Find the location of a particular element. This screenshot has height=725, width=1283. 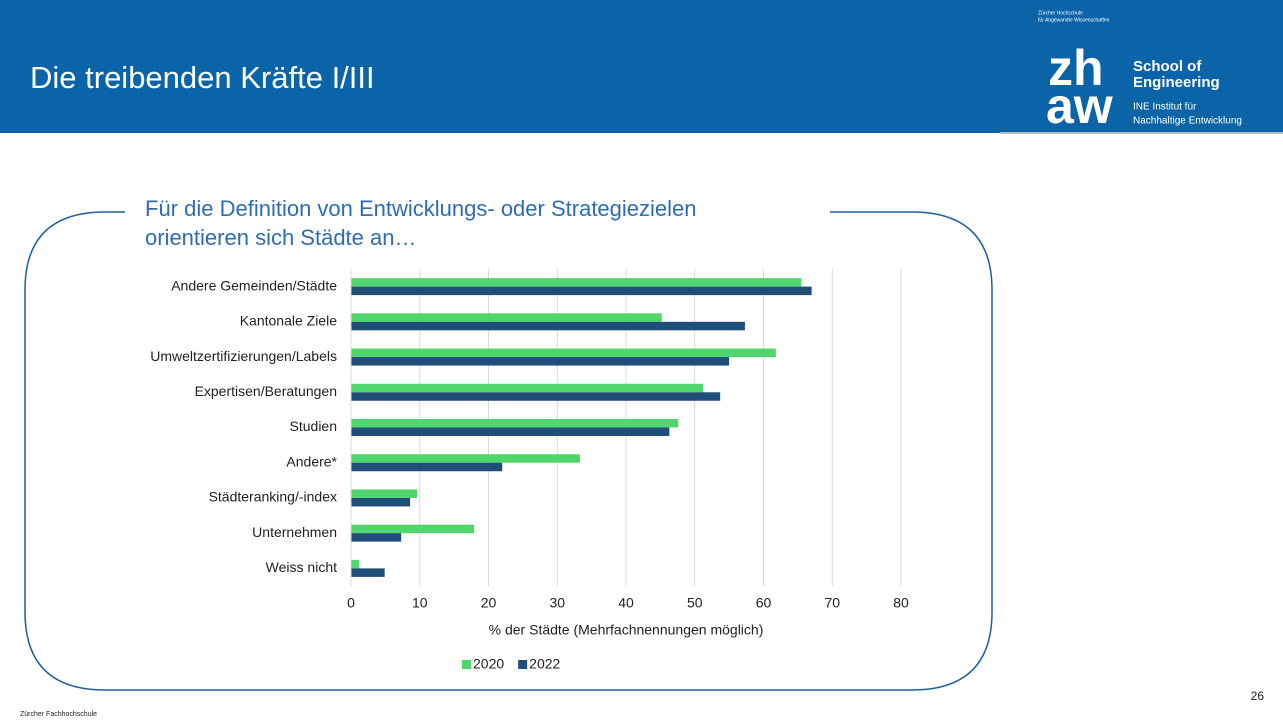

y-tick-label: Umweltzertifizierungen/Labels is located at coordinates (243, 356).